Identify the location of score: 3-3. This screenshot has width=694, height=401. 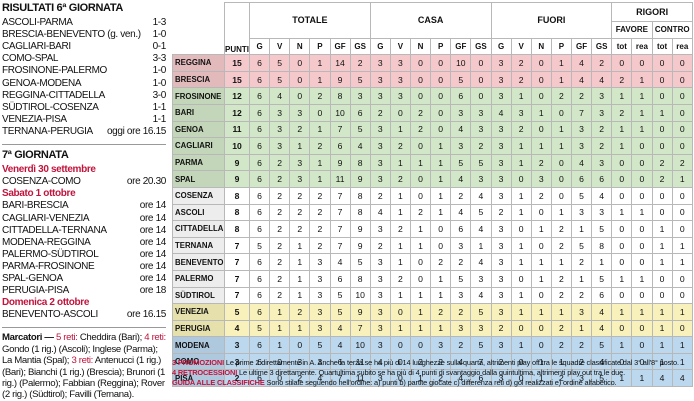
(159, 59).